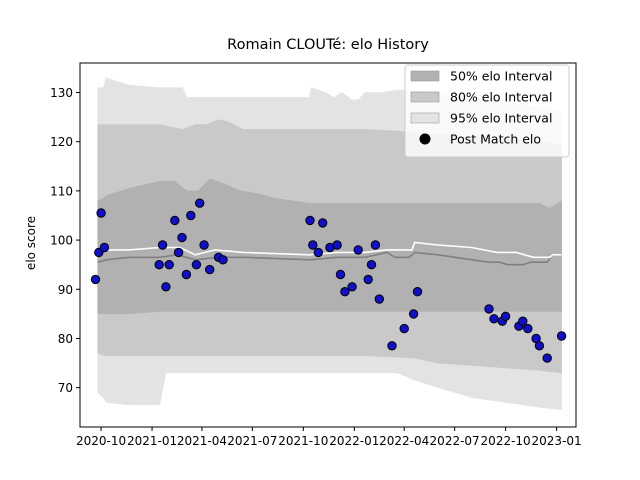 Image resolution: width=640 pixels, height=480 pixels. I want to click on x-tick-label-2021-07: 2021-07, so click(252, 441).